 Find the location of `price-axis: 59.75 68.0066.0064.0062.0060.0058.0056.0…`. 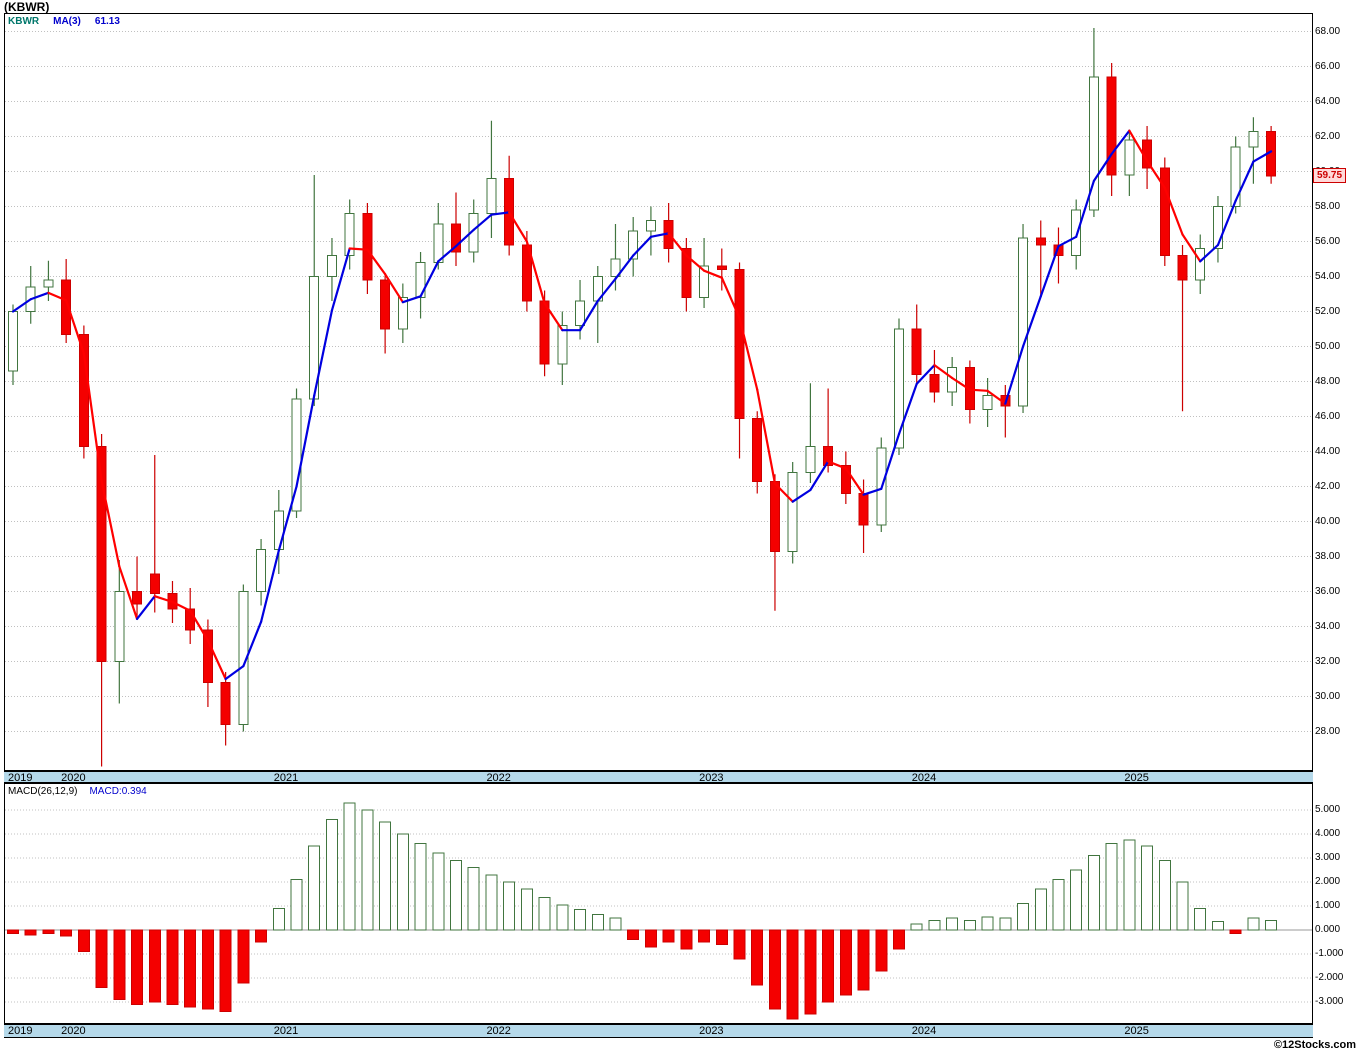

price-axis: 59.75 68.0066.0064.0062.0060.0058.0056.0… is located at coordinates (1336, 528).